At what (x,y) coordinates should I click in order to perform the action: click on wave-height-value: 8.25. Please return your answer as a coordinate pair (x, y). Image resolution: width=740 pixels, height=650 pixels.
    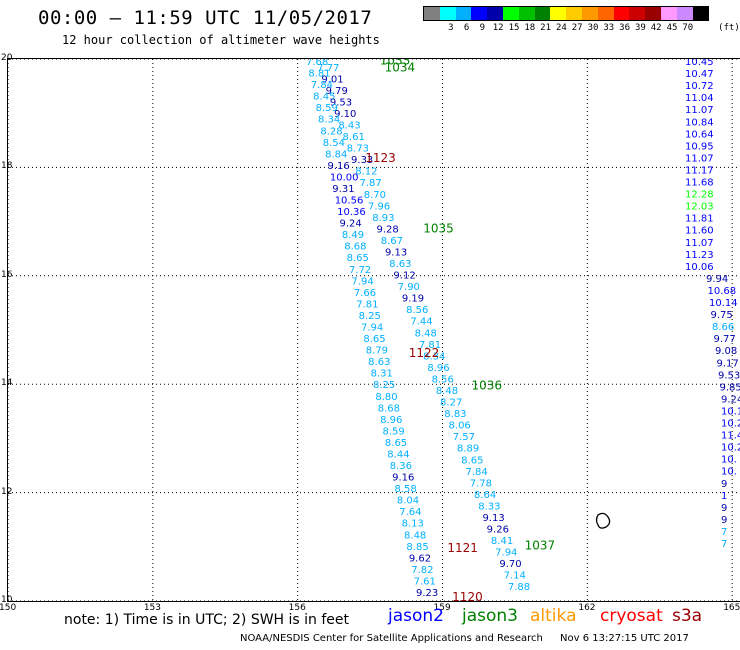
    Looking at the image, I should click on (384, 385).